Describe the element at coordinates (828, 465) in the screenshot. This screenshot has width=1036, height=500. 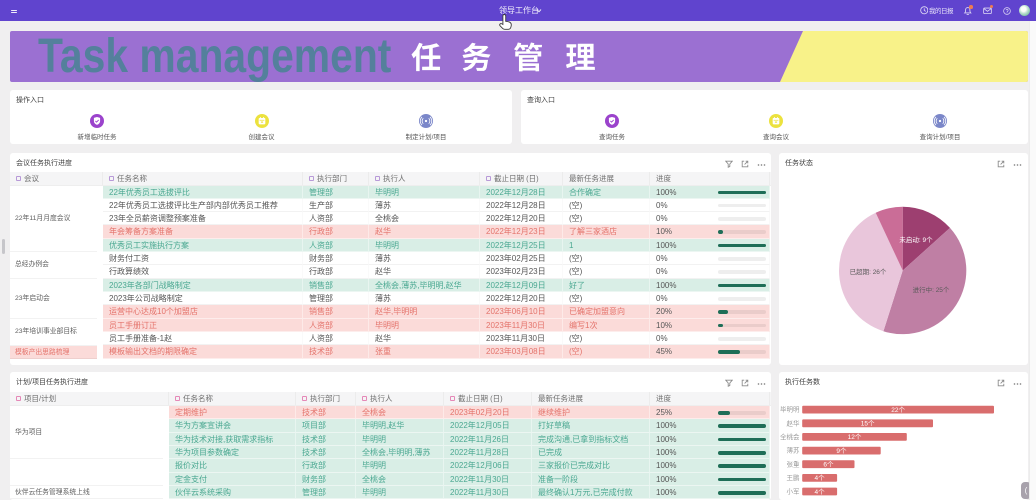
I see `svg-text: 6个` at that location.